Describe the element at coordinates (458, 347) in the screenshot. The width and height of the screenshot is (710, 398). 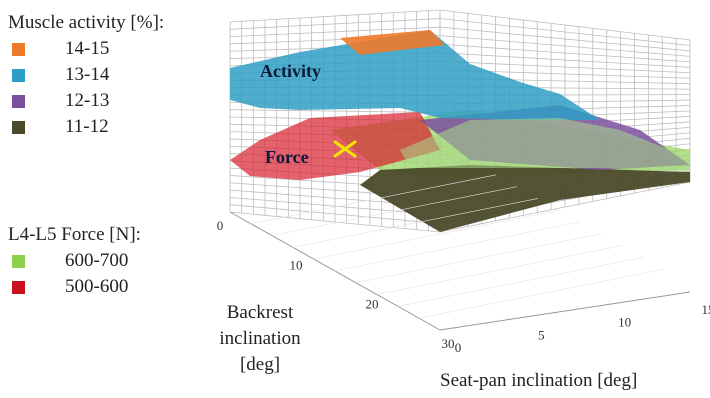
I see `x-tick-label: 0` at that location.